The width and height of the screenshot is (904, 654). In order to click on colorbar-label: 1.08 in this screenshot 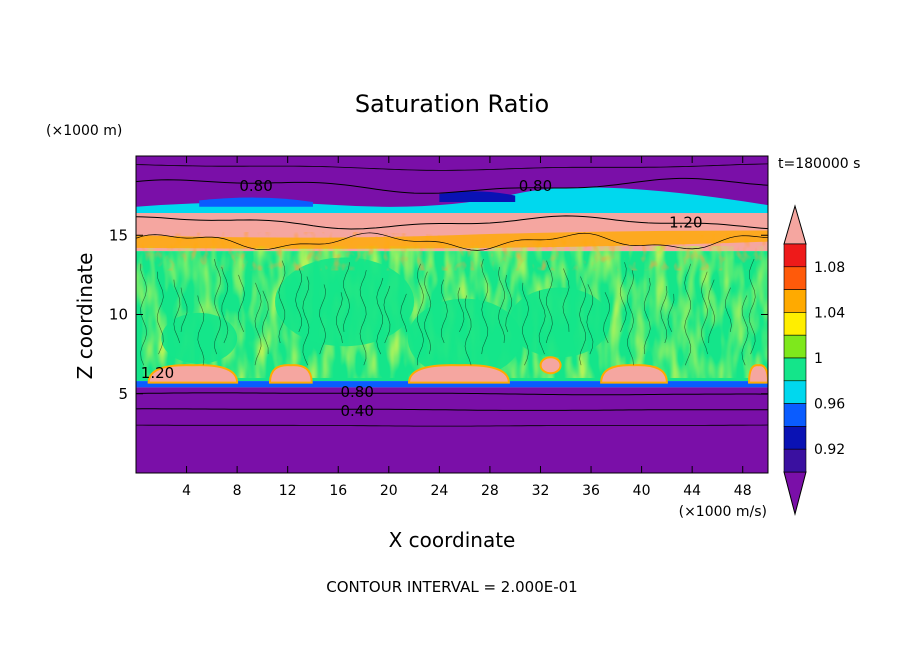, I will do `click(829, 268)`.